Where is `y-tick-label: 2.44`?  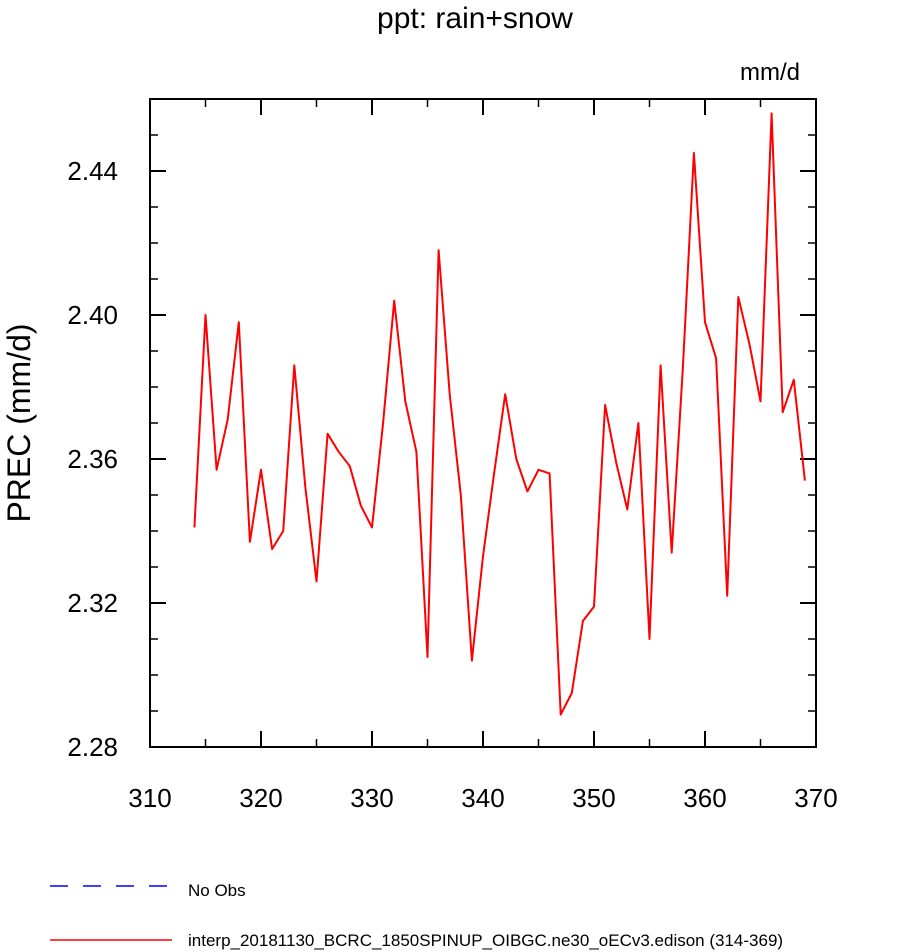 y-tick-label: 2.44 is located at coordinates (92, 171).